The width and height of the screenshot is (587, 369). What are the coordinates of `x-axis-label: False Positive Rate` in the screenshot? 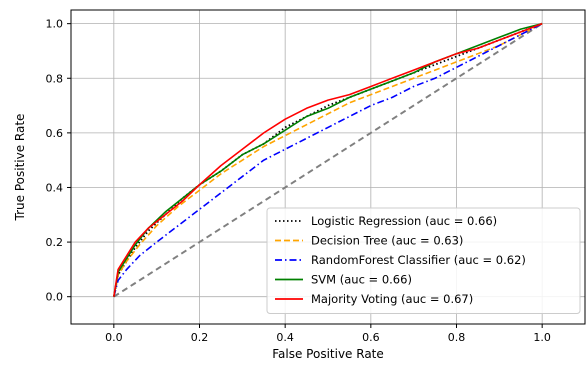 It's located at (328, 354).